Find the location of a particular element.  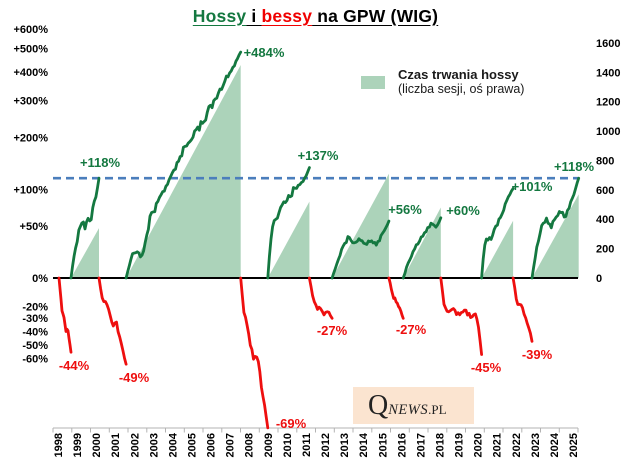

decline-label-4: -27% is located at coordinates (411, 329).